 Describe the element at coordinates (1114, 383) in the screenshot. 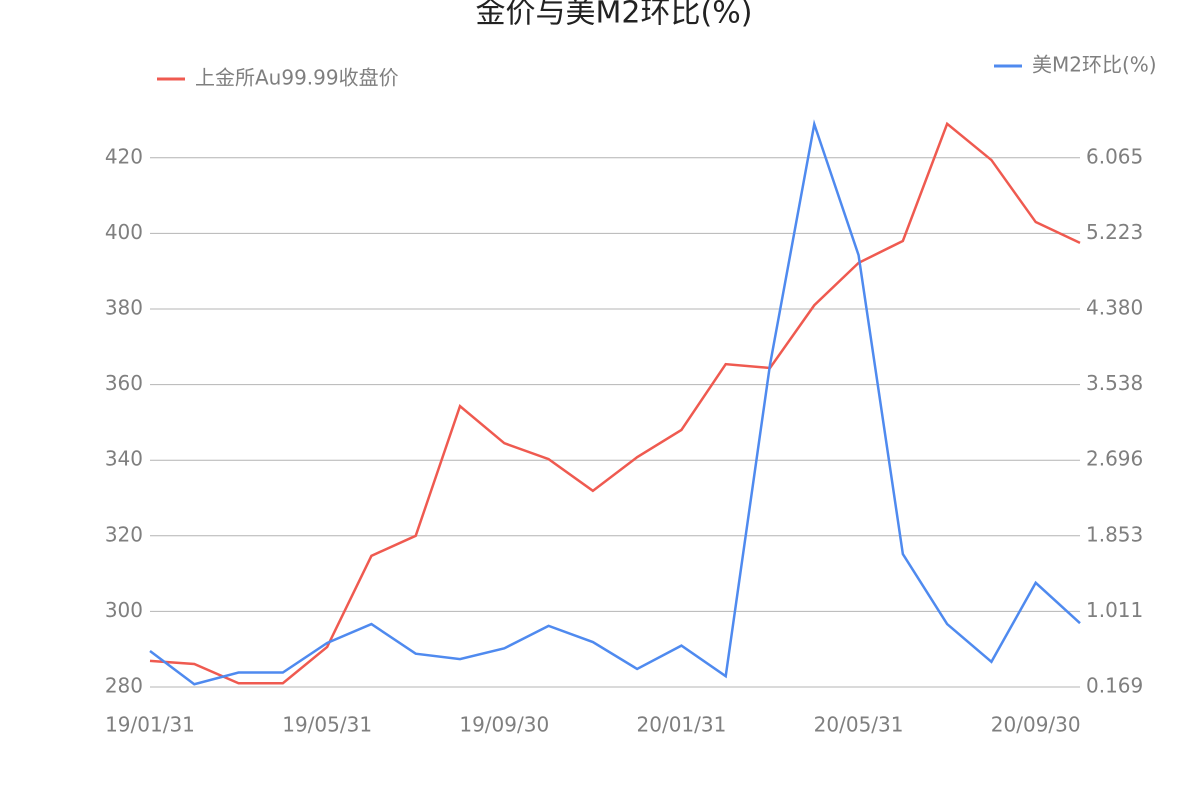

I see `y2-tick-label: 3.538` at that location.